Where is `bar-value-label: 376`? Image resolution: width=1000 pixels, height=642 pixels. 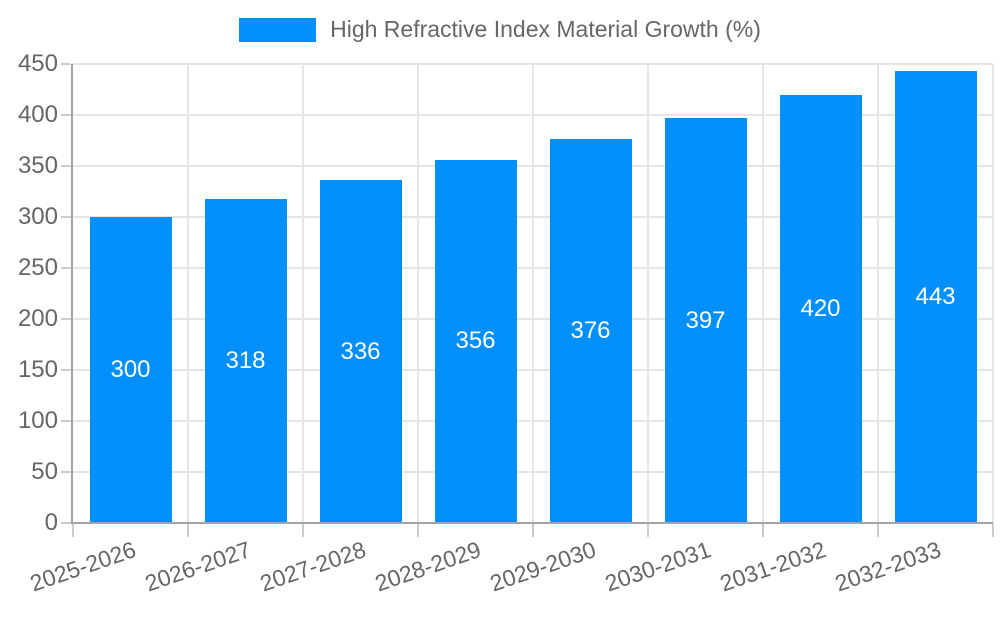 bar-value-label: 376 is located at coordinates (590, 331).